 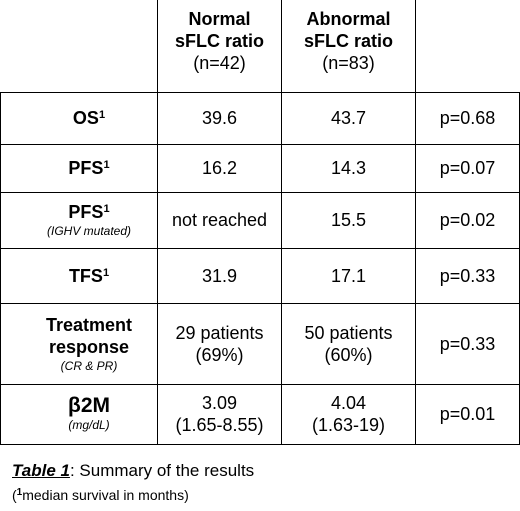 I want to click on header-abnormal-n: (n=83), so click(x=348, y=63).